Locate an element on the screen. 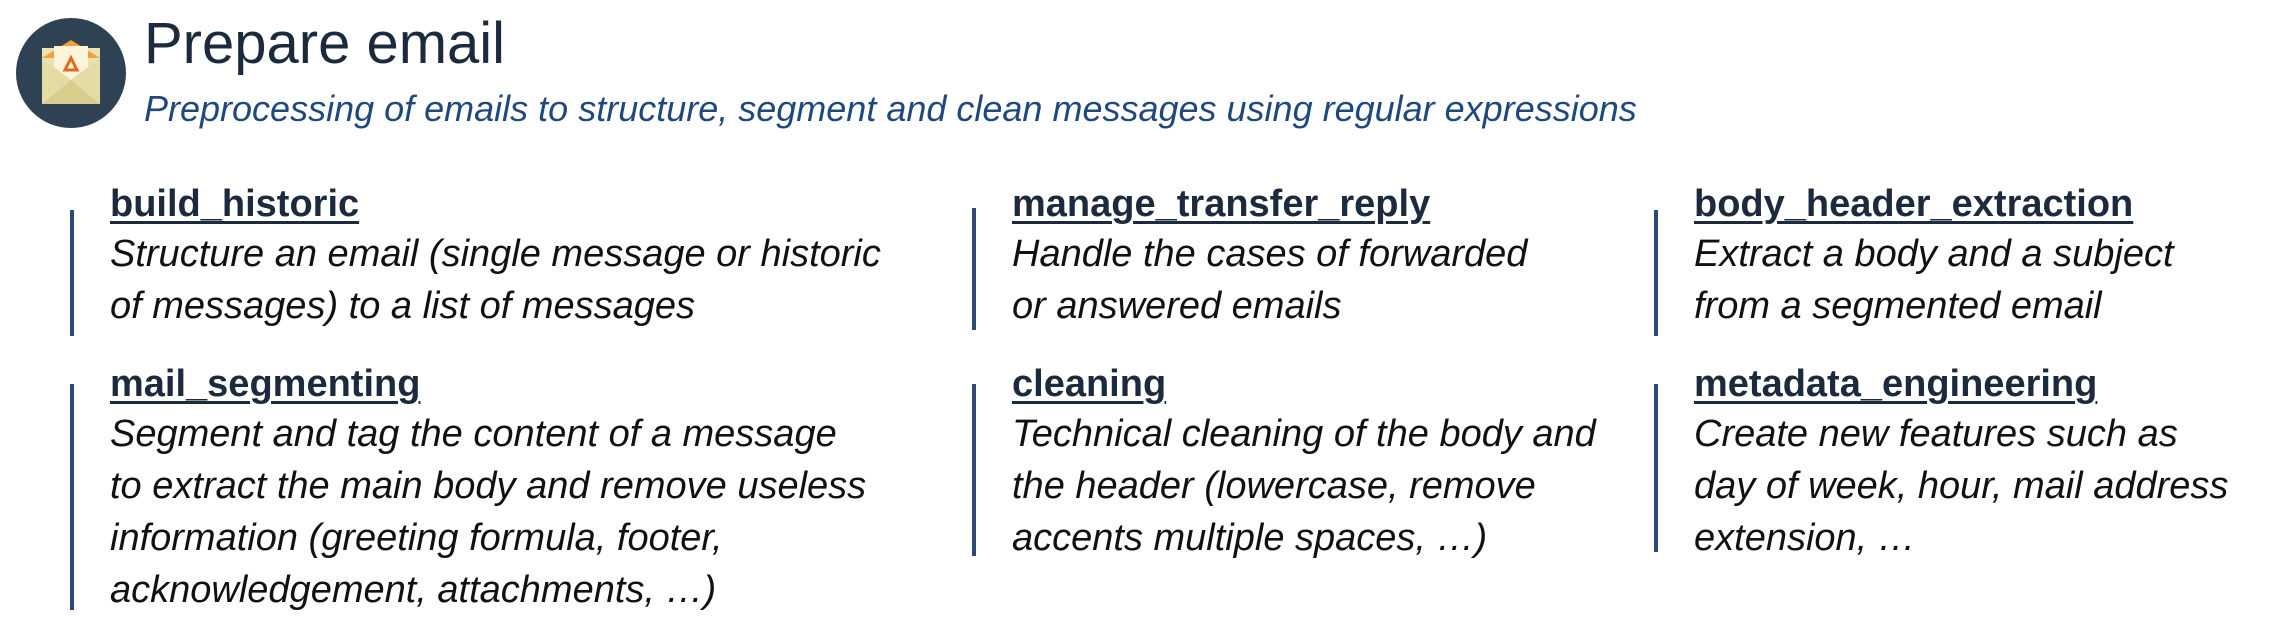  description-line: the header (lowercase, remove is located at coordinates (1274, 486).